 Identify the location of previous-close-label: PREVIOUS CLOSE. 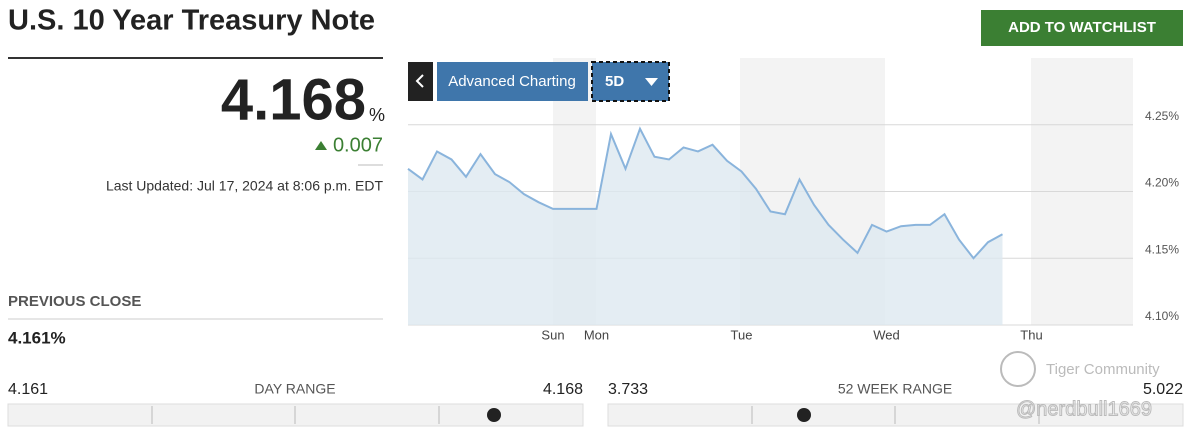
(74, 301).